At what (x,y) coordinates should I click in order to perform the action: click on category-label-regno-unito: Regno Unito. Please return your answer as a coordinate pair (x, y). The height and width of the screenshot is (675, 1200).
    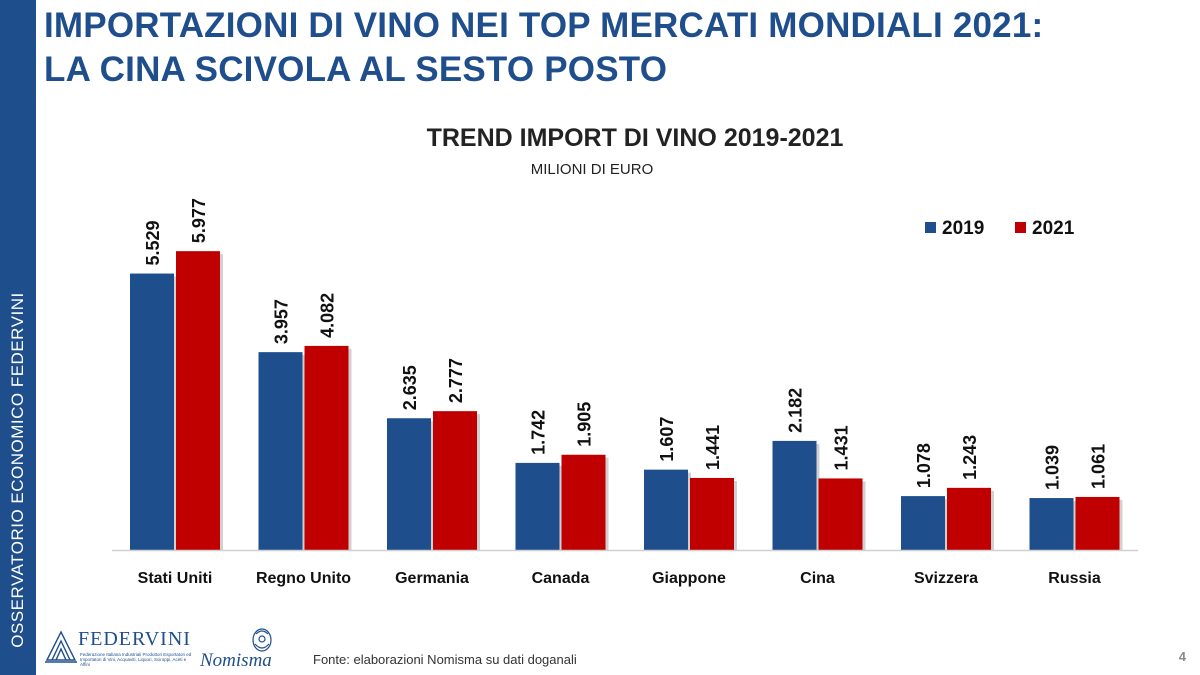
    Looking at the image, I should click on (303, 578).